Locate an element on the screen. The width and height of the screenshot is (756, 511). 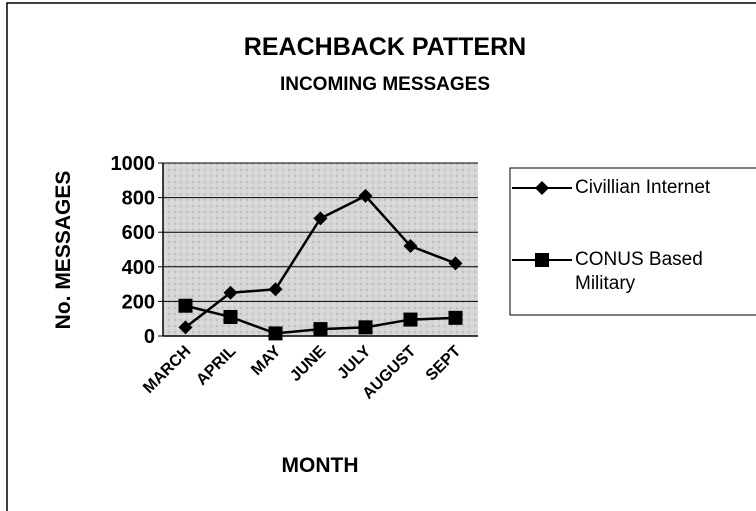
y-tick-label: 1000 is located at coordinates (133, 164).